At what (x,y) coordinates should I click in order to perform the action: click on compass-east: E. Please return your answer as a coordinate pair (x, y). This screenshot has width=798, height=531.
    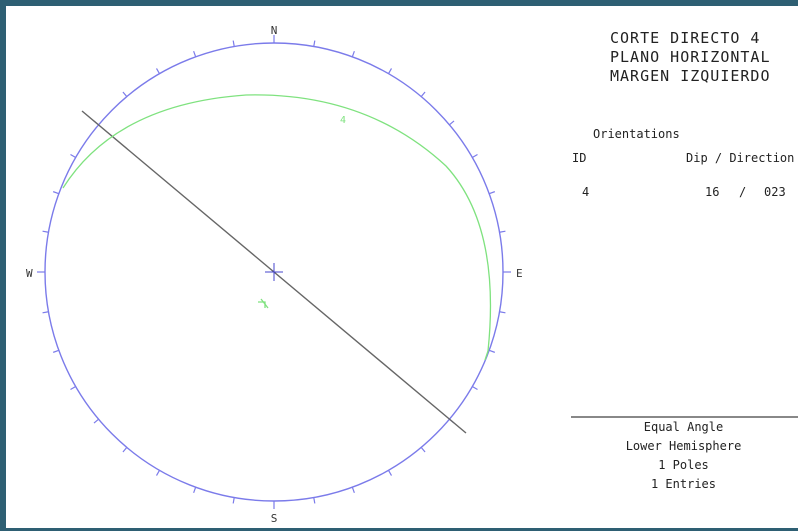
    Looking at the image, I should click on (519, 273).